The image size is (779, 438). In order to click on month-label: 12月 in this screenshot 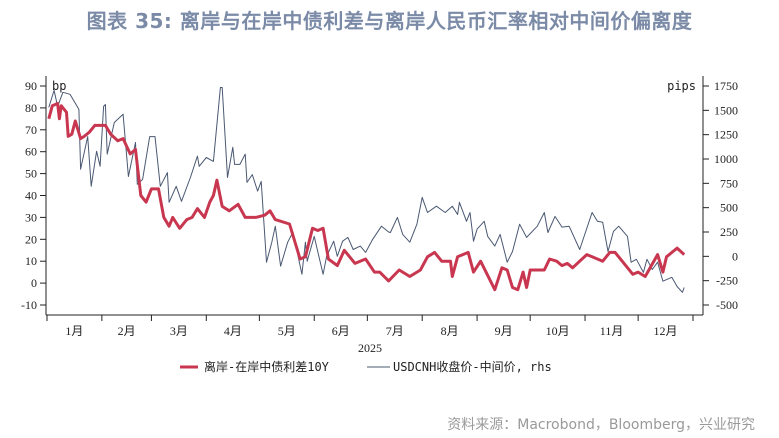, I will do `click(666, 331)`.